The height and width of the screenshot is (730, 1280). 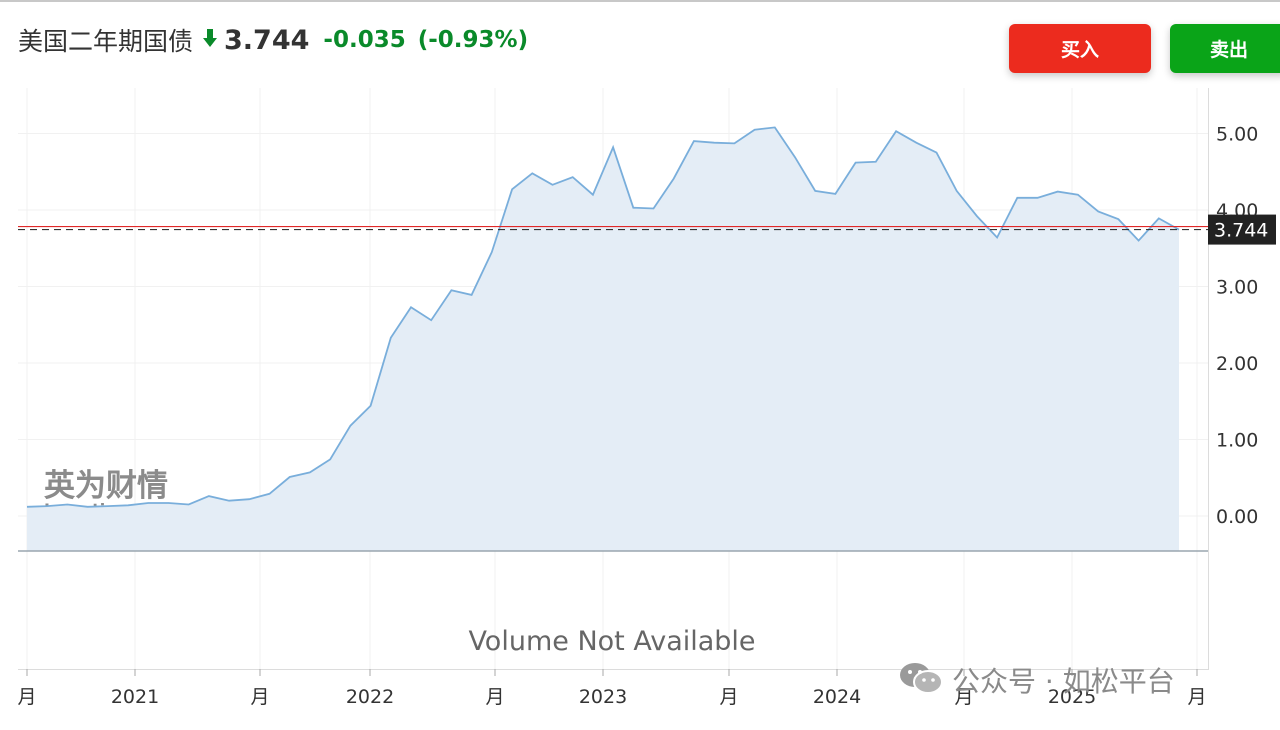 I want to click on x-tick-label: 2022, so click(x=370, y=697).